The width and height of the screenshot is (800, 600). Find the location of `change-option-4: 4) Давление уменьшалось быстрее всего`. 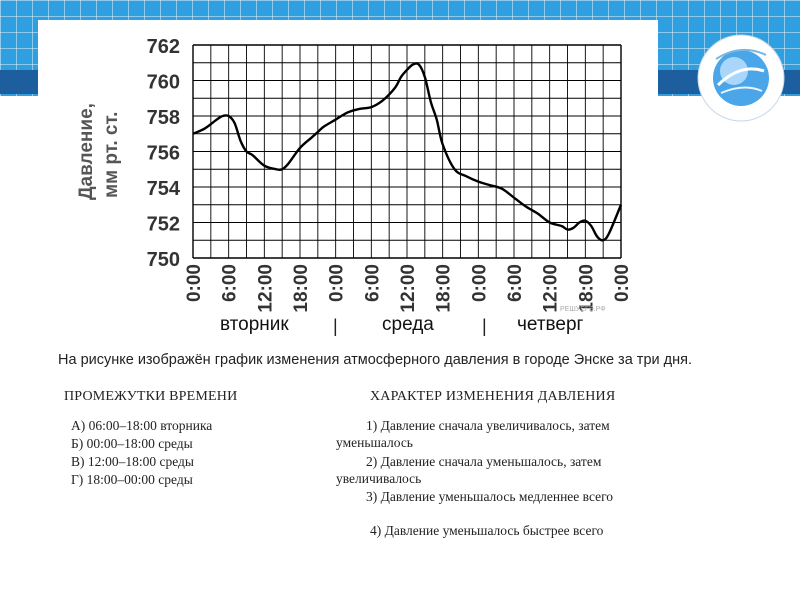

change-option-4: 4) Давление уменьшалось быстрее всего is located at coordinates (487, 530).